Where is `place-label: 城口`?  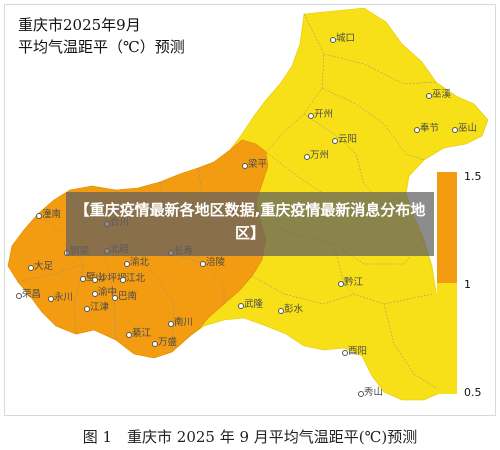 place-label: 城口 is located at coordinates (342, 38).